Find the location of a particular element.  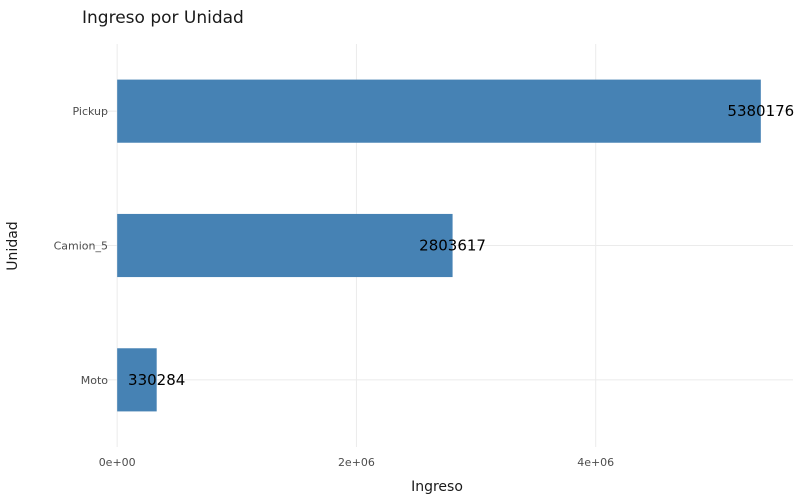

y-tick-label: Moto is located at coordinates (95, 380).